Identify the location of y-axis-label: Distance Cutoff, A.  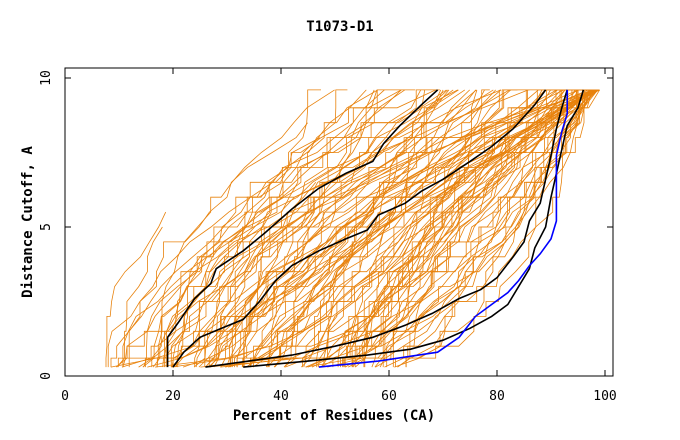
(28, 222).